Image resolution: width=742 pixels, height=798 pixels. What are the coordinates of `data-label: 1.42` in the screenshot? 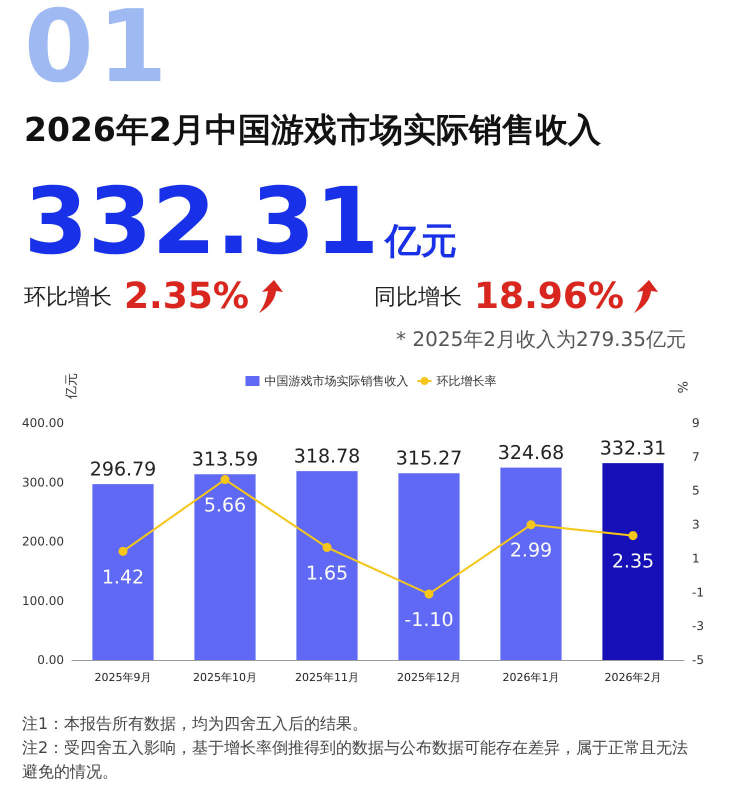 It's located at (123, 577).